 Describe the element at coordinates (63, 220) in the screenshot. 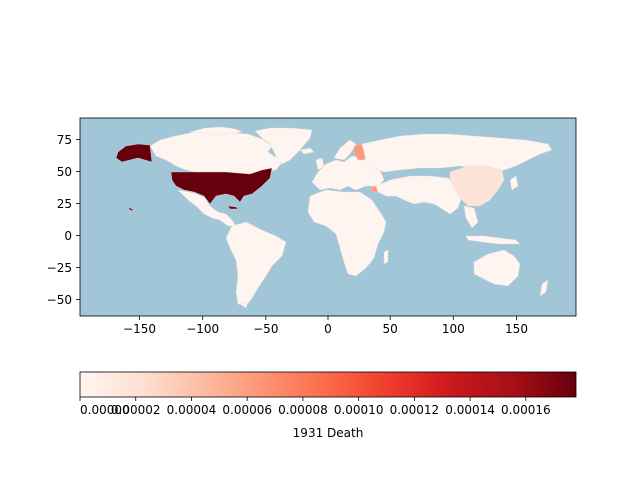

I see `map-y-axis: 75 50 25 0 −25 −50` at that location.